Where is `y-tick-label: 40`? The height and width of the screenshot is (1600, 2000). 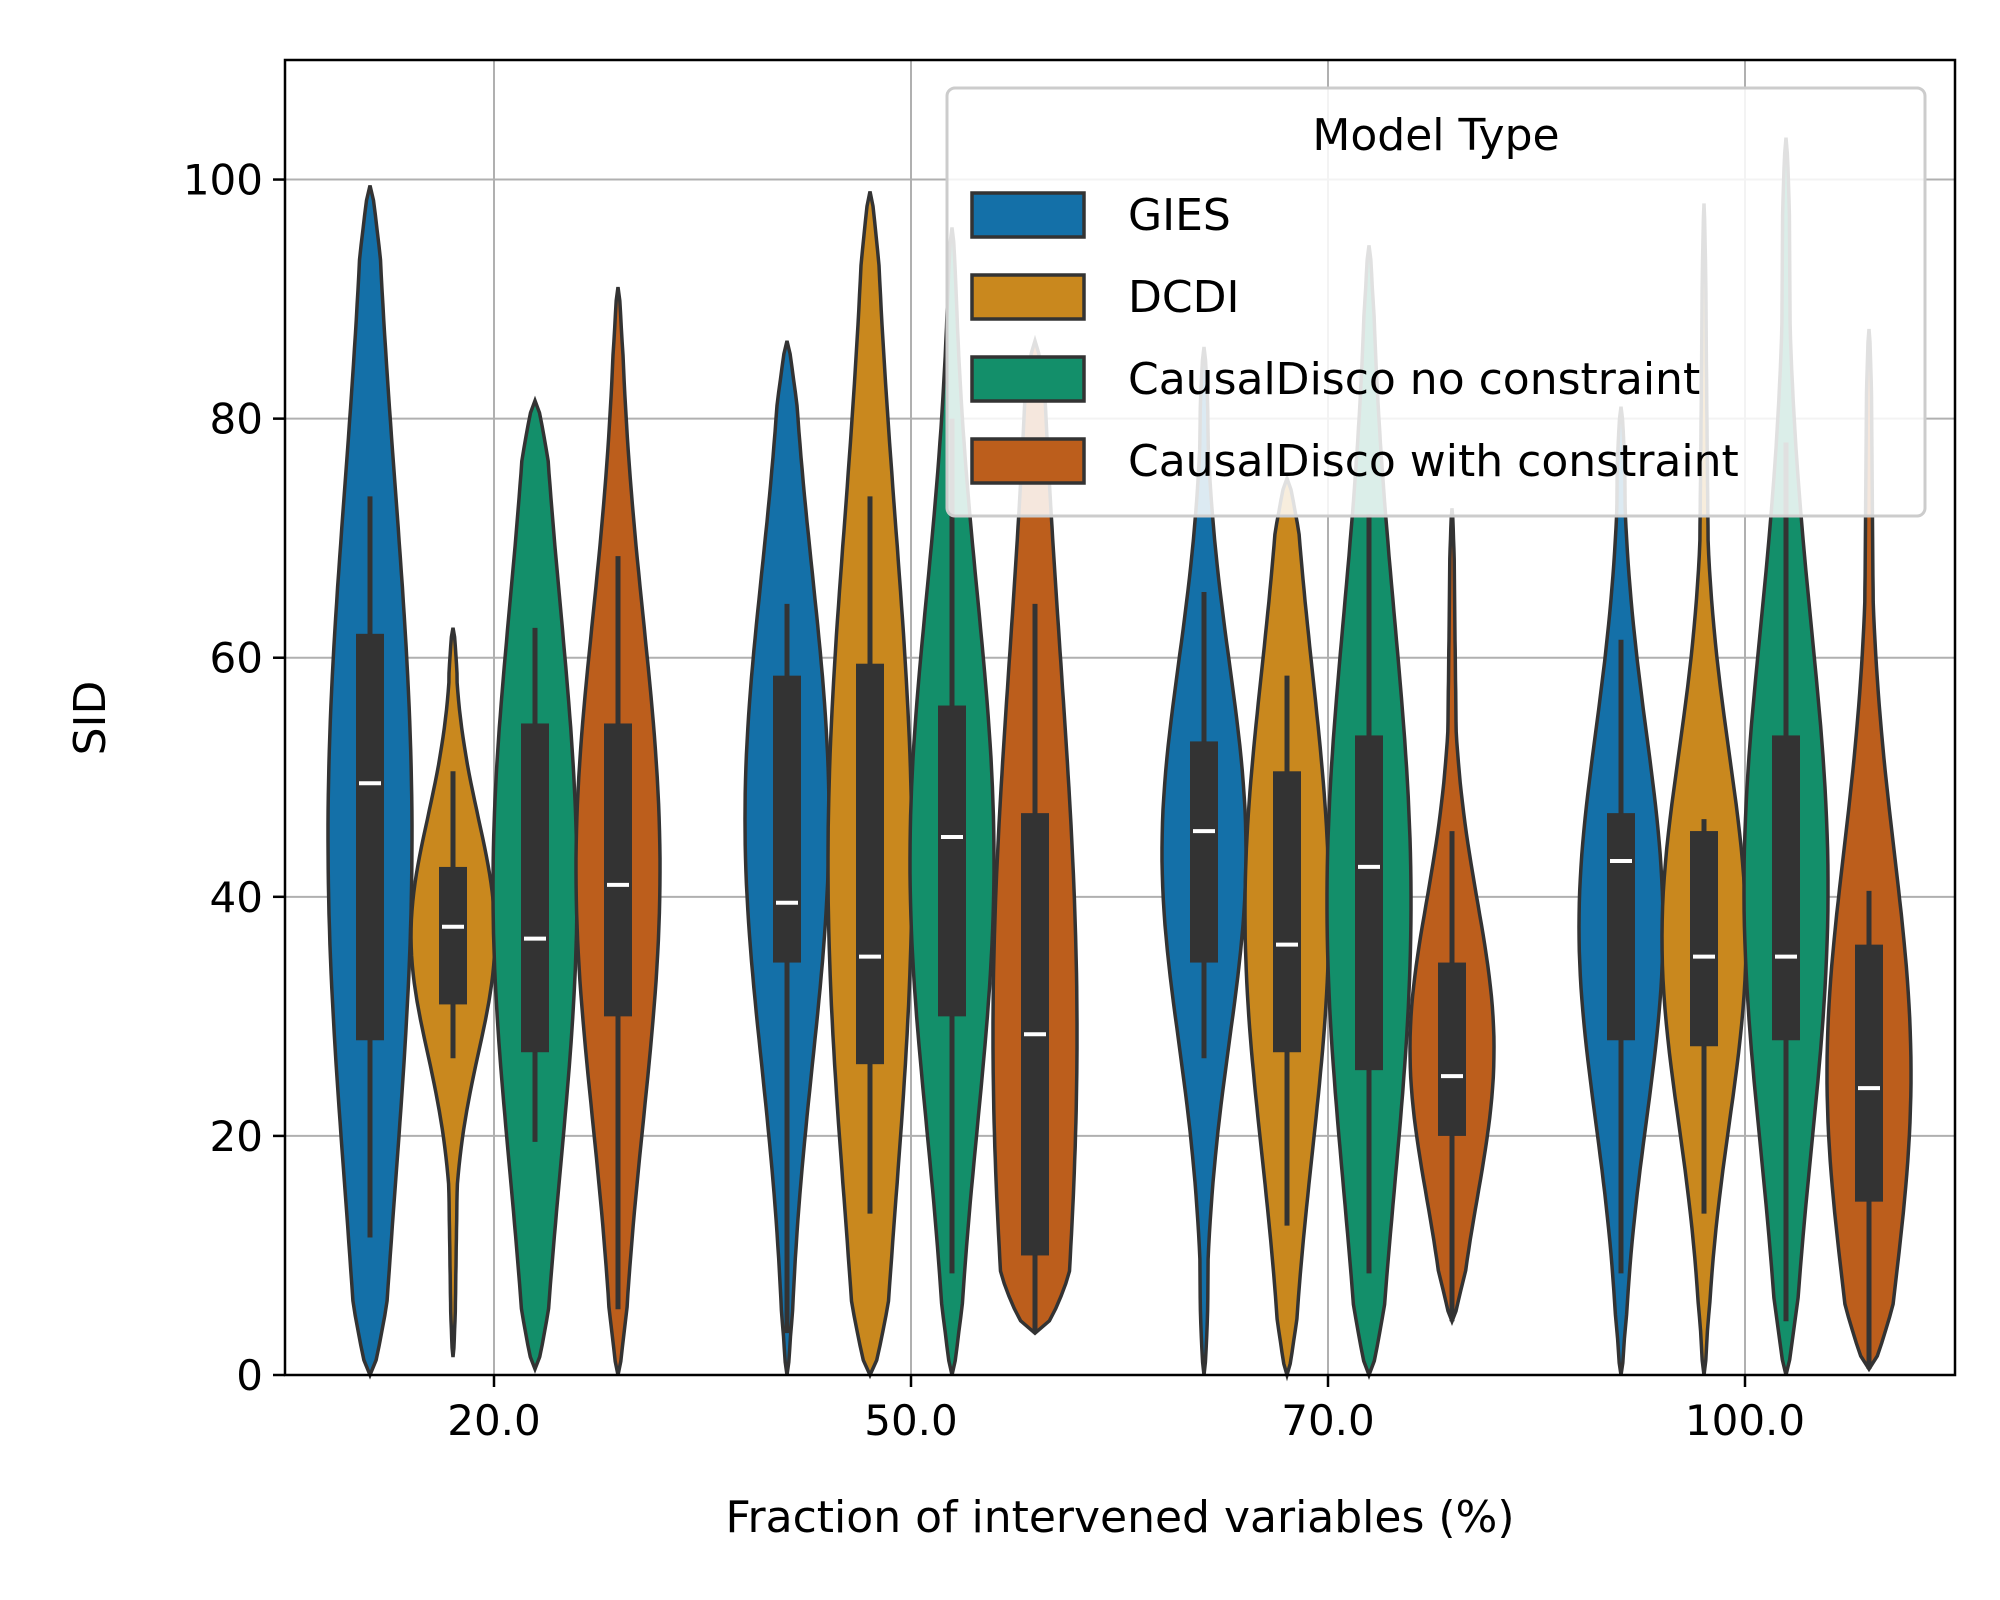 y-tick-label: 40 is located at coordinates (236, 897).